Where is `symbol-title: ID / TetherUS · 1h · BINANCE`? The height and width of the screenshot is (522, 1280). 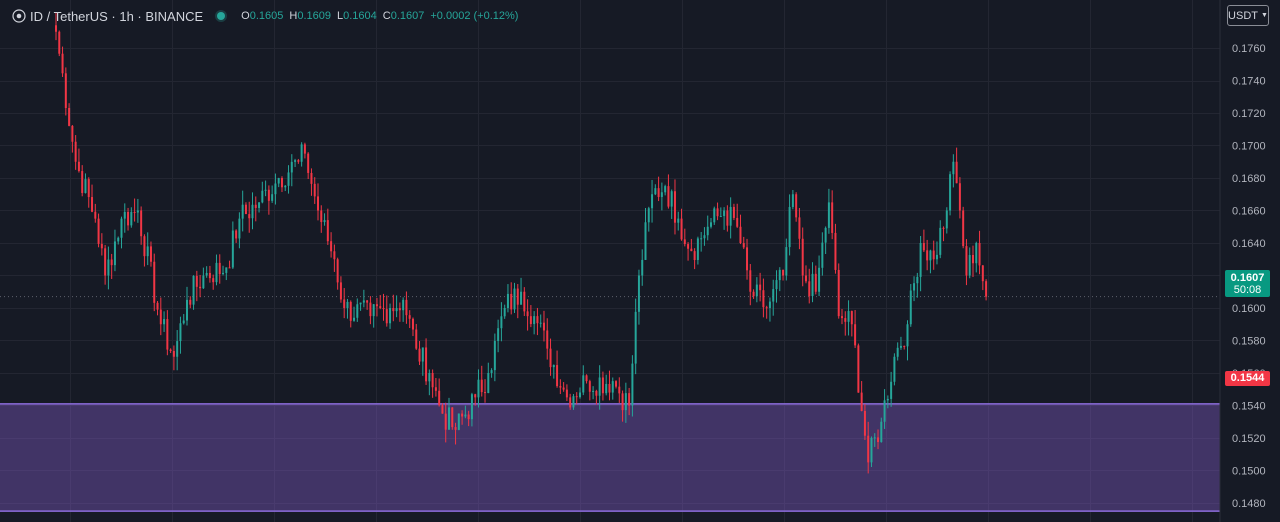
symbol-title: ID / TetherUS · 1h · BINANCE is located at coordinates (117, 16).